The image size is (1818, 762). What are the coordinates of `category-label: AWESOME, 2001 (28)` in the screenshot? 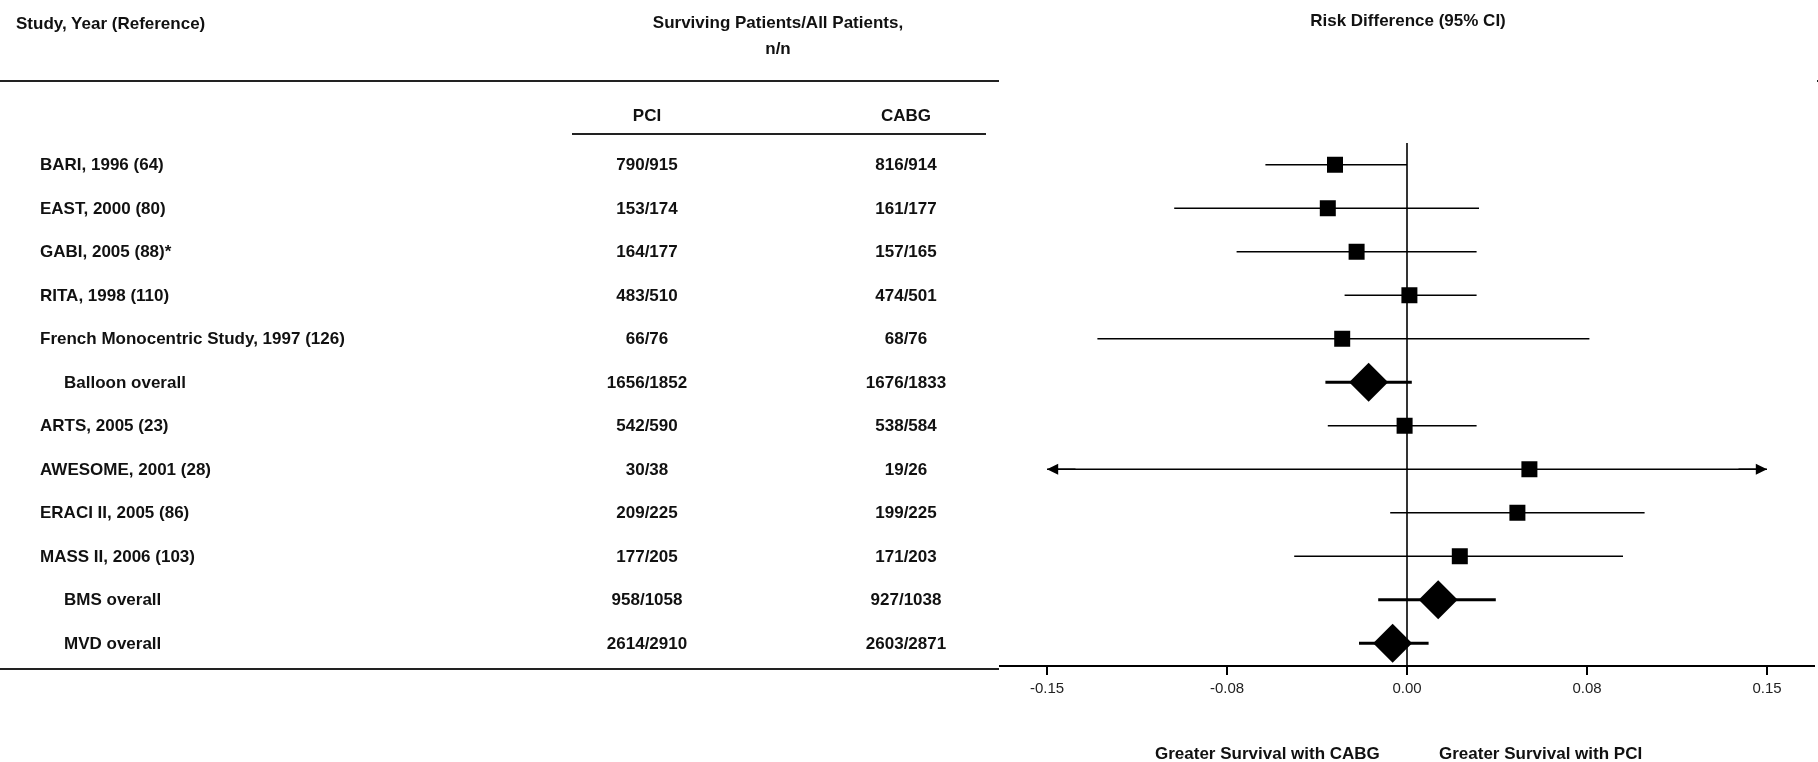 It's located at (126, 469).